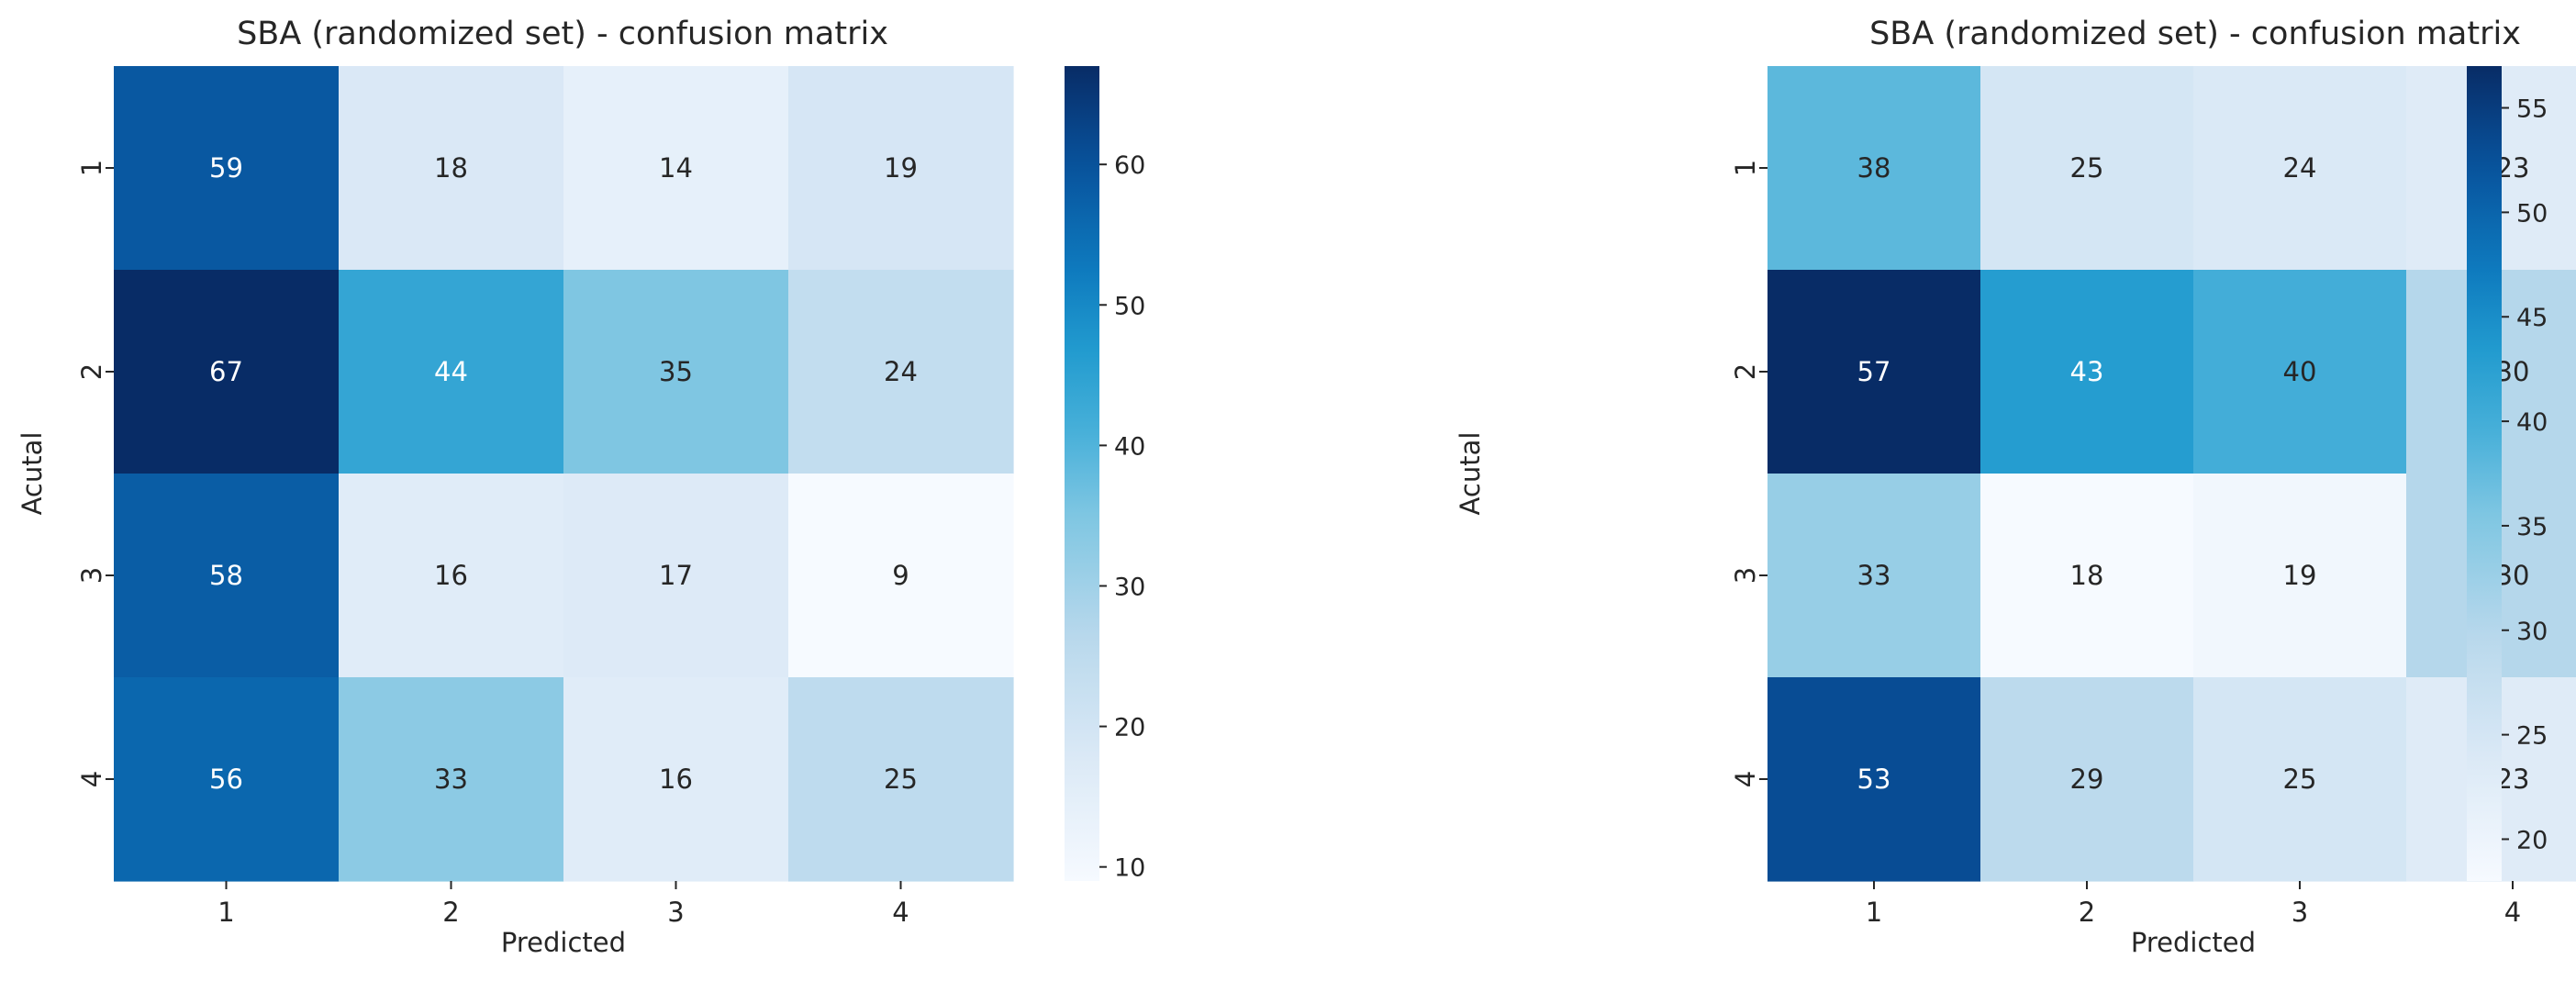  I want to click on cell-value-r4-c4: 25, so click(901, 780).